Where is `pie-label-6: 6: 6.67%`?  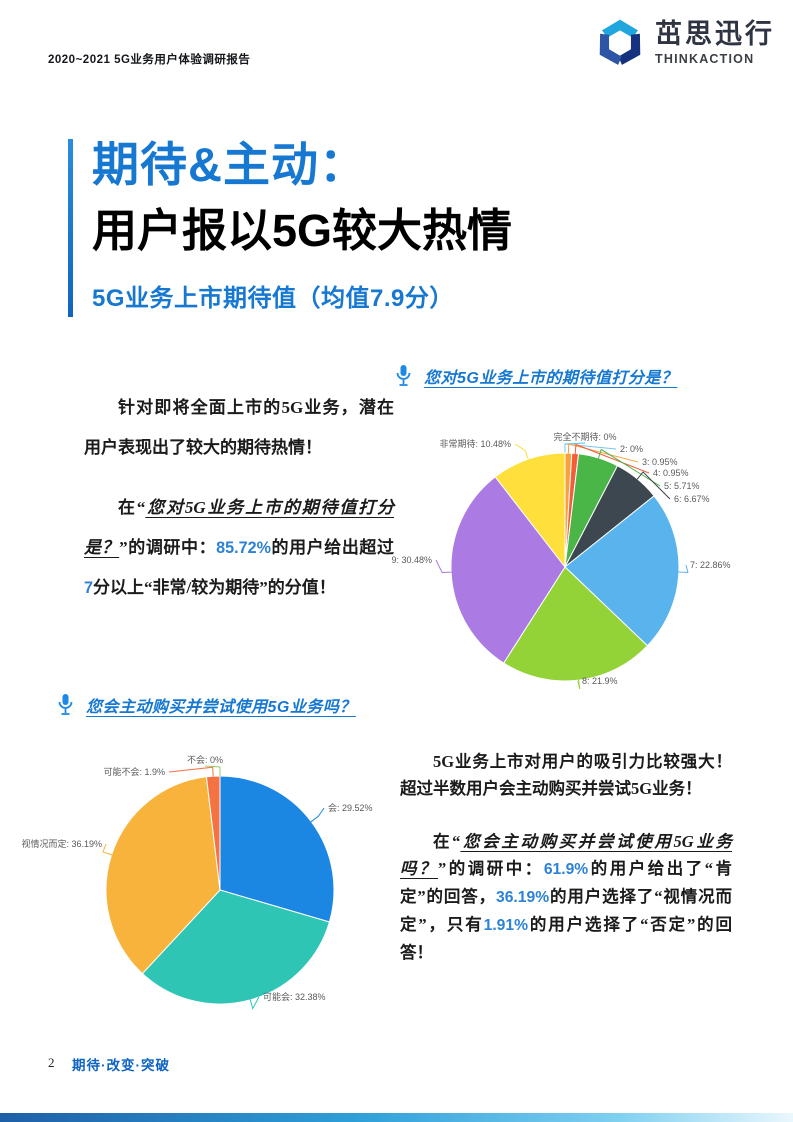
pie-label-6: 6: 6.67% is located at coordinates (692, 499).